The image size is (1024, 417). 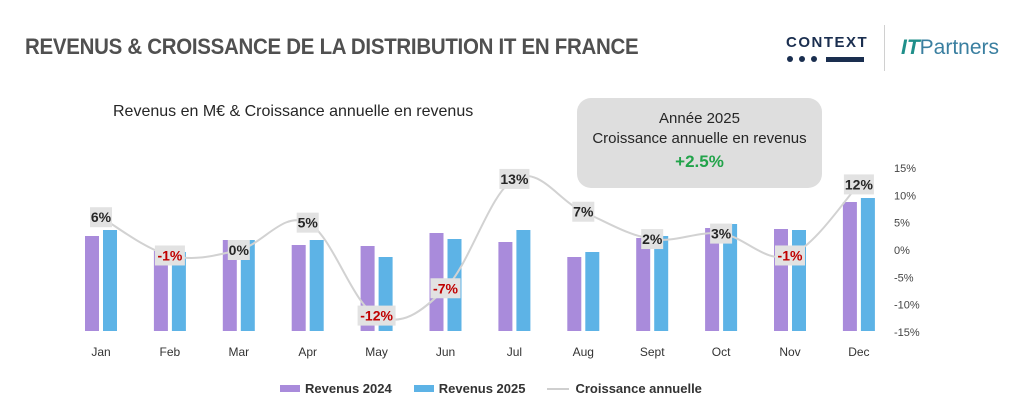 What do you see at coordinates (238, 352) in the screenshot?
I see `x-tick-mar: Mar` at bounding box center [238, 352].